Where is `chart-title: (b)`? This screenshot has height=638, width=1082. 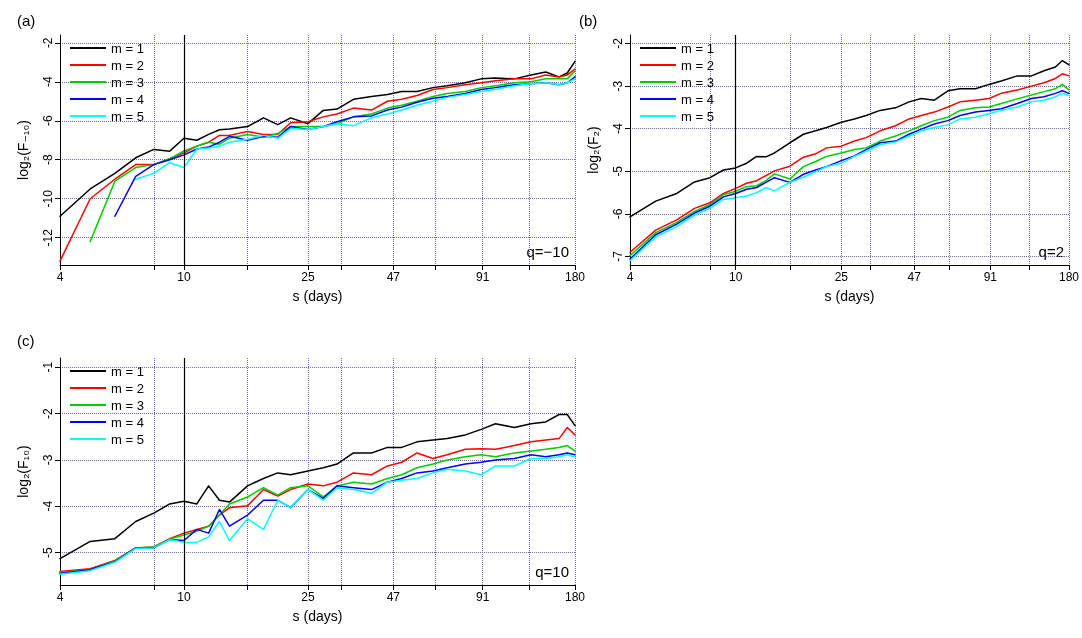
chart-title: (b) is located at coordinates (588, 20).